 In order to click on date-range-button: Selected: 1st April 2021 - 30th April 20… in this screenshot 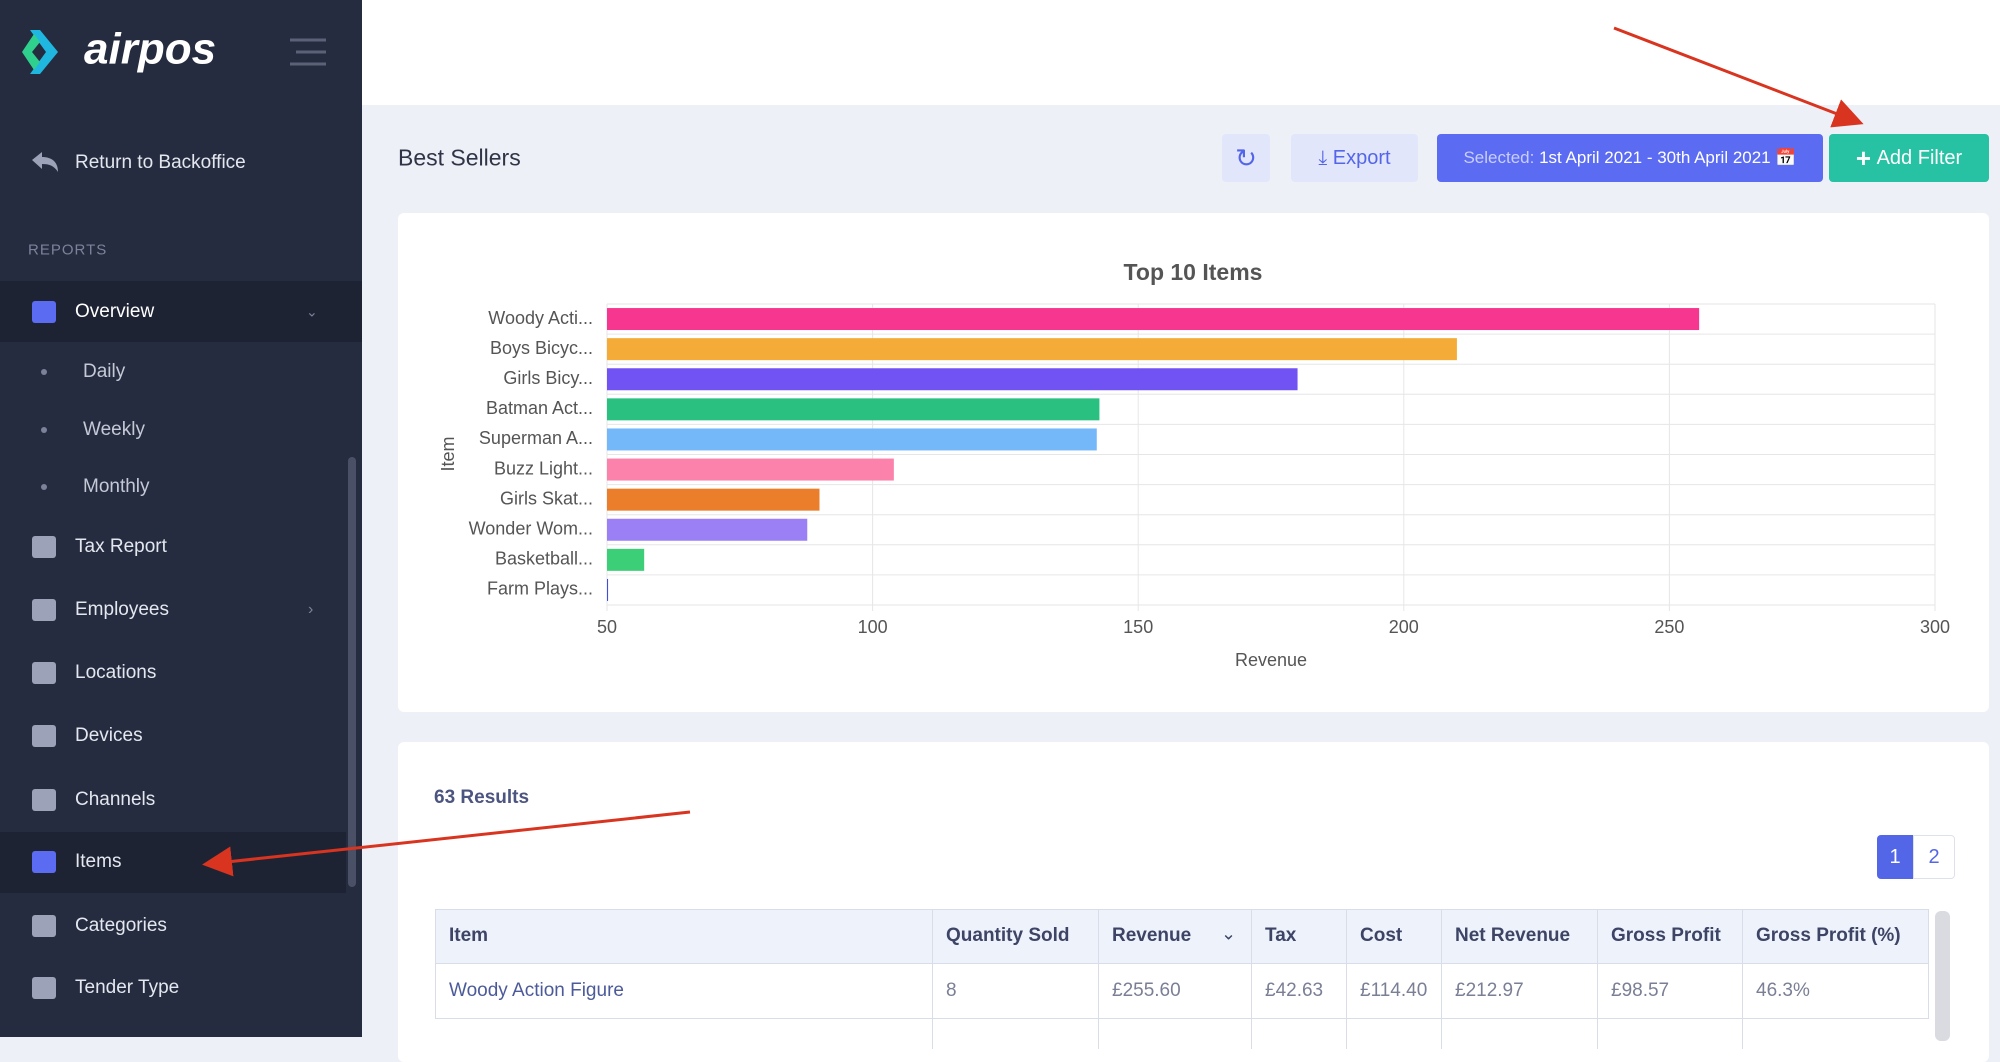, I will do `click(1630, 158)`.